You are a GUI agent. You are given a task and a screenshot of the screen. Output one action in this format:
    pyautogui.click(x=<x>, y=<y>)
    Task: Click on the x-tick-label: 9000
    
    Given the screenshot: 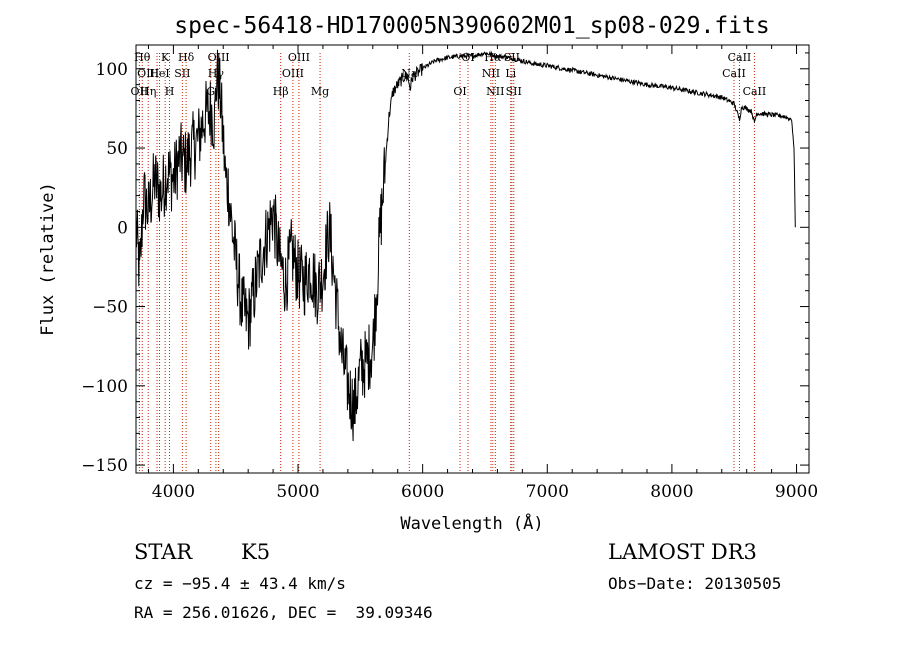 What is the action you would take?
    pyautogui.click(x=796, y=492)
    